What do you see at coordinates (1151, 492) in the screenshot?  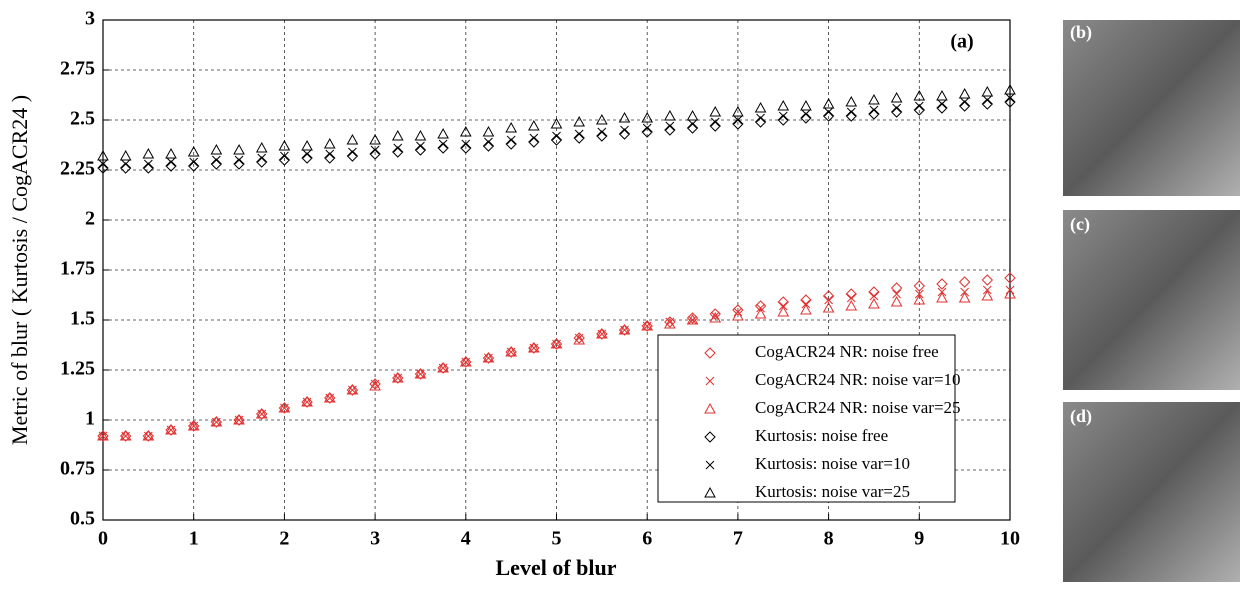 I see `image-d` at bounding box center [1151, 492].